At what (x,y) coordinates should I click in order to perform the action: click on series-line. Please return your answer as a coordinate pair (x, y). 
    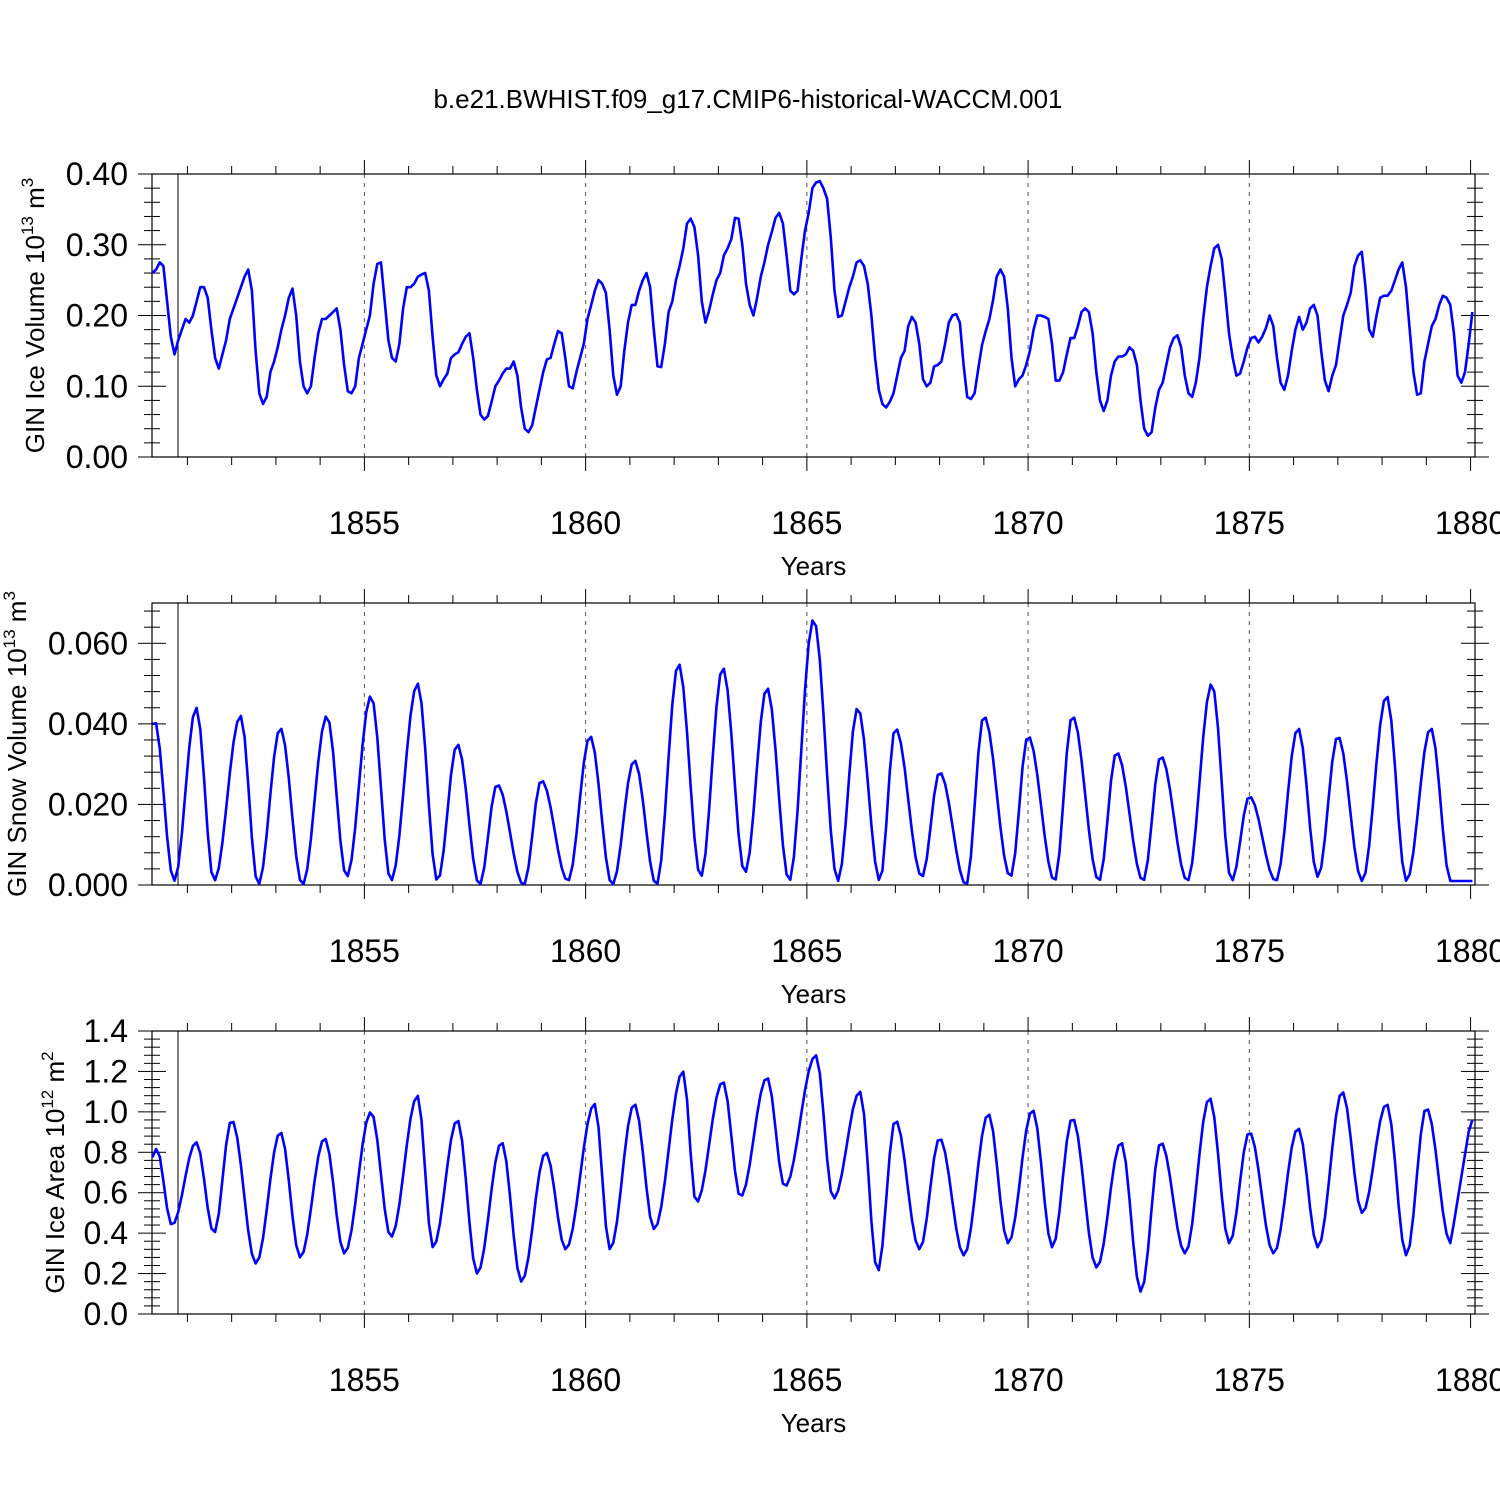
    Looking at the image, I should click on (812, 1173).